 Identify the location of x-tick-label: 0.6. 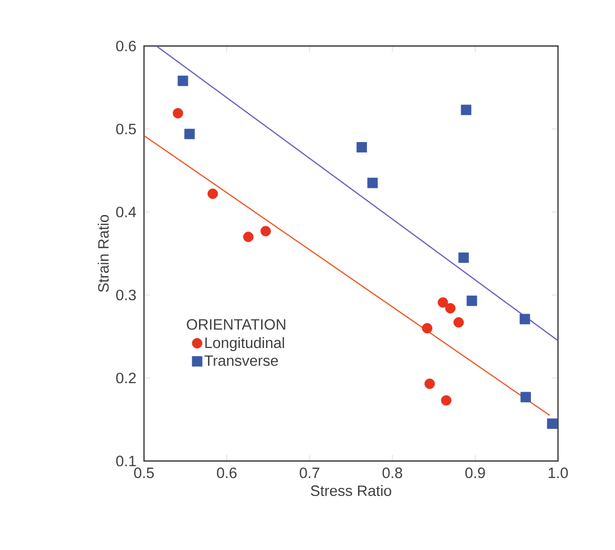
(226, 473).